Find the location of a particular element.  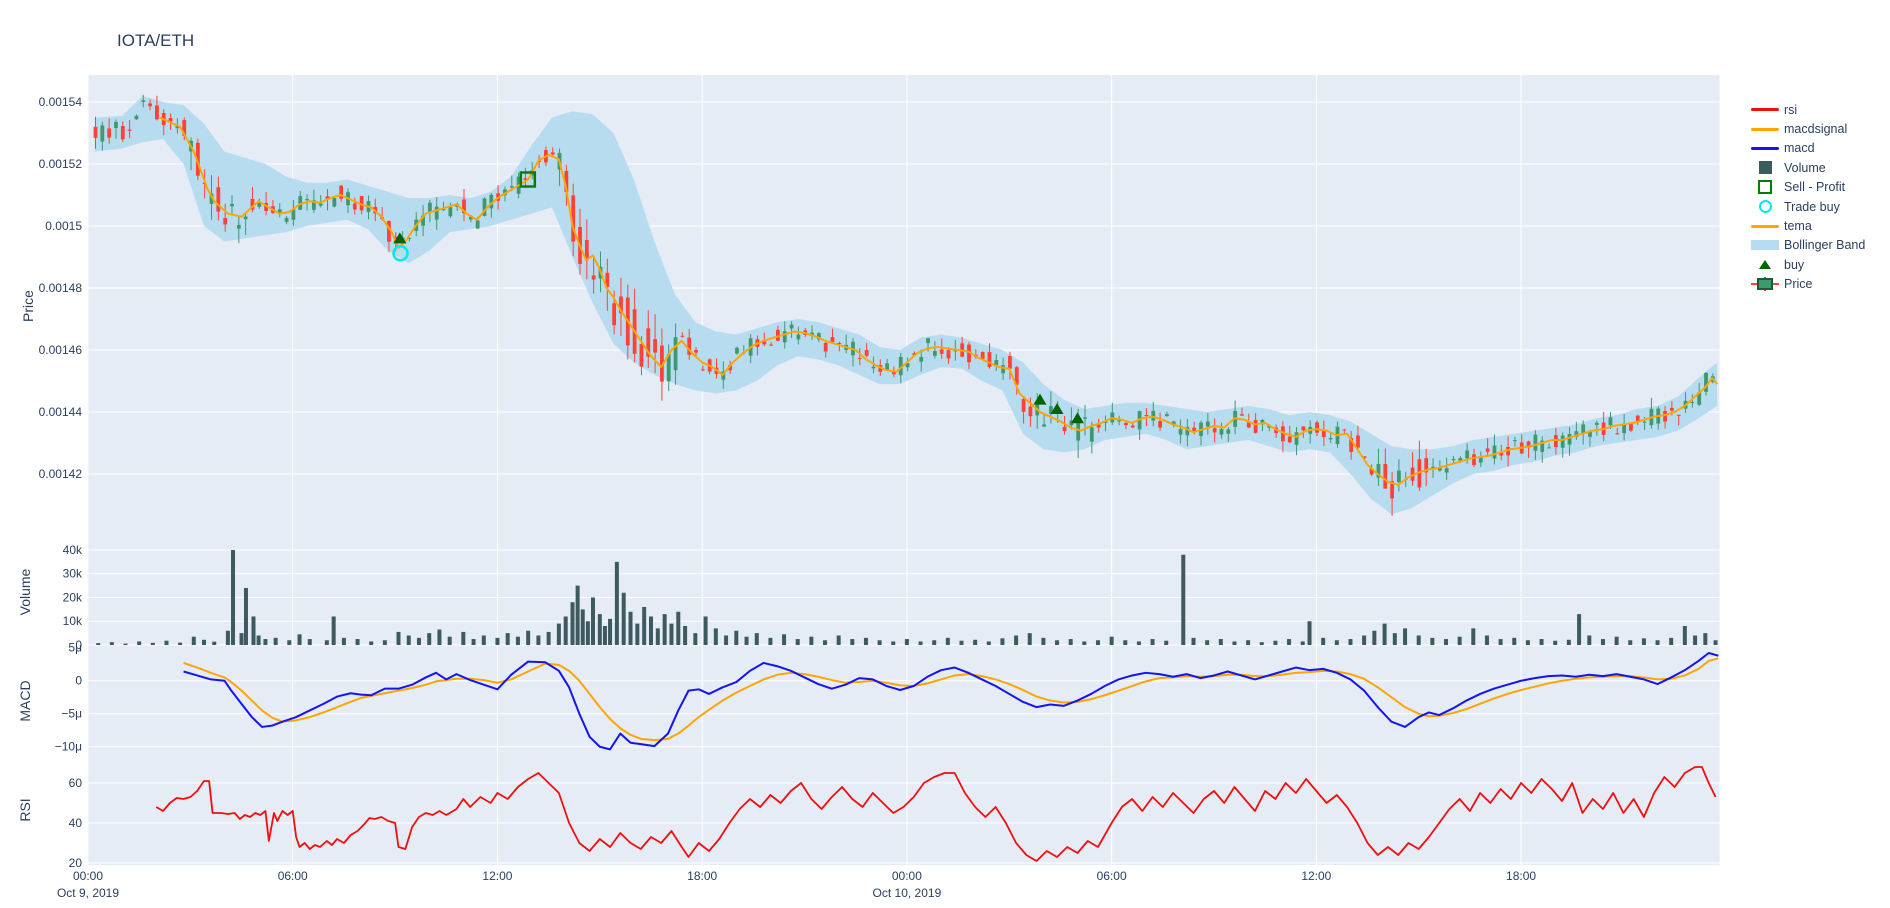

legend-swatch-band is located at coordinates (1765, 245).